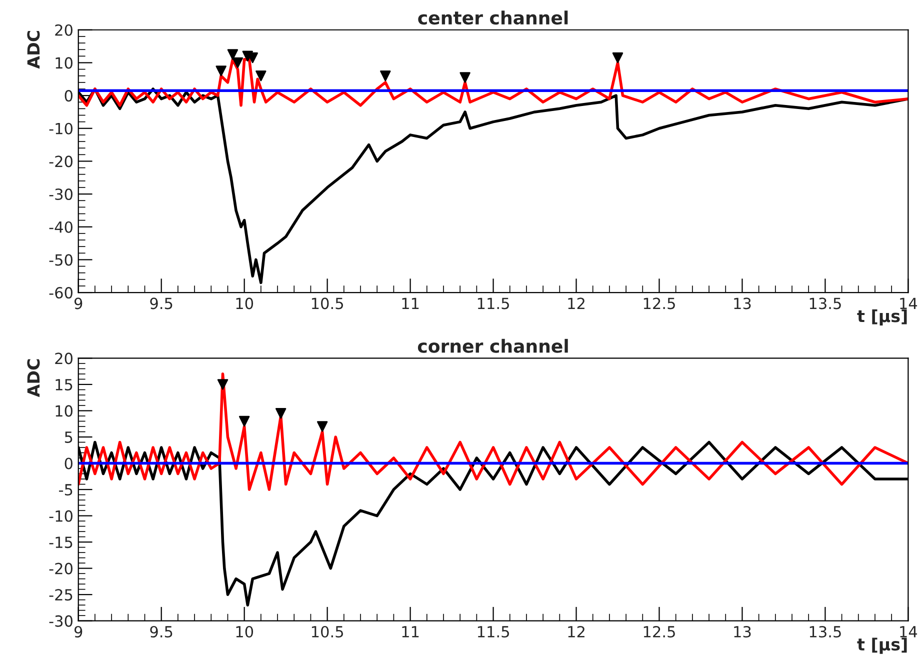  Describe the element at coordinates (60, 542) in the screenshot. I see `y-tick-label: -15` at that location.